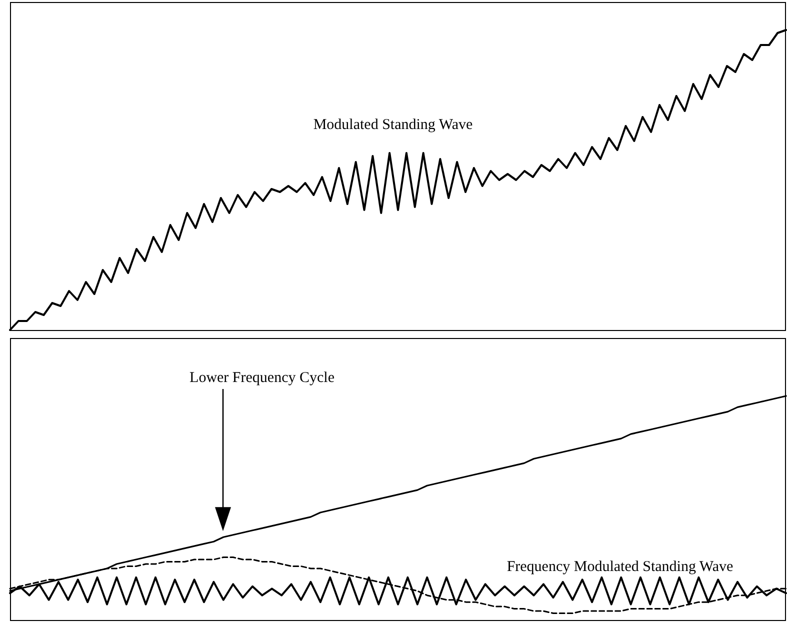 This screenshot has width=787, height=626. I want to click on annotation: Modulated Standing Wave, so click(393, 124).